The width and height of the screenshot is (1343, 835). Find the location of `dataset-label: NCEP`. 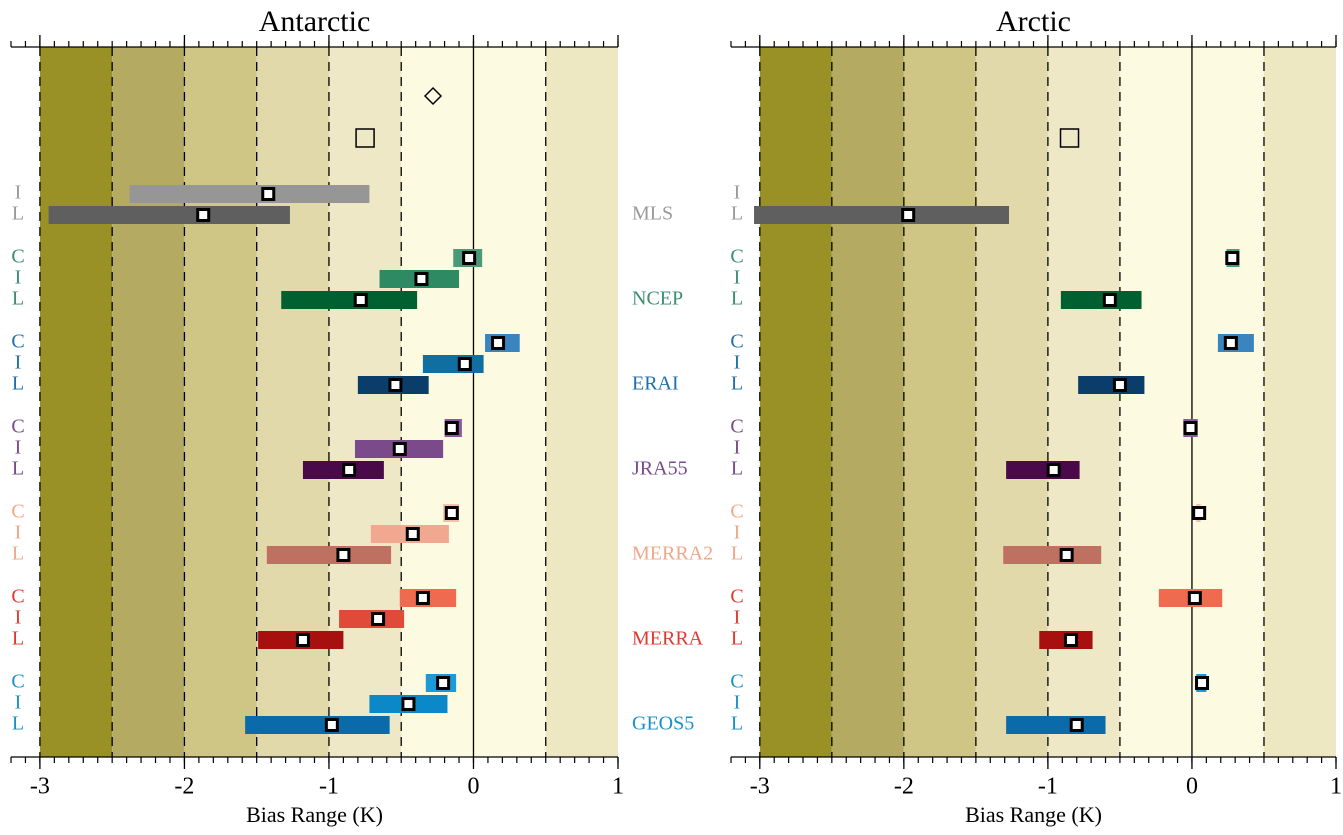

dataset-label: NCEP is located at coordinates (657, 299).